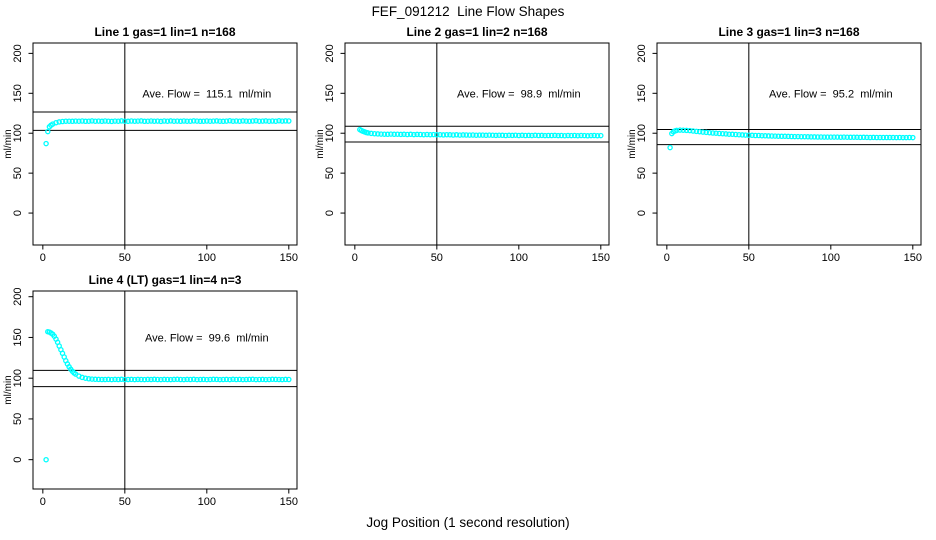 The height and width of the screenshot is (540, 936). What do you see at coordinates (18, 378) in the screenshot?
I see `y-tick-label: 100` at bounding box center [18, 378].